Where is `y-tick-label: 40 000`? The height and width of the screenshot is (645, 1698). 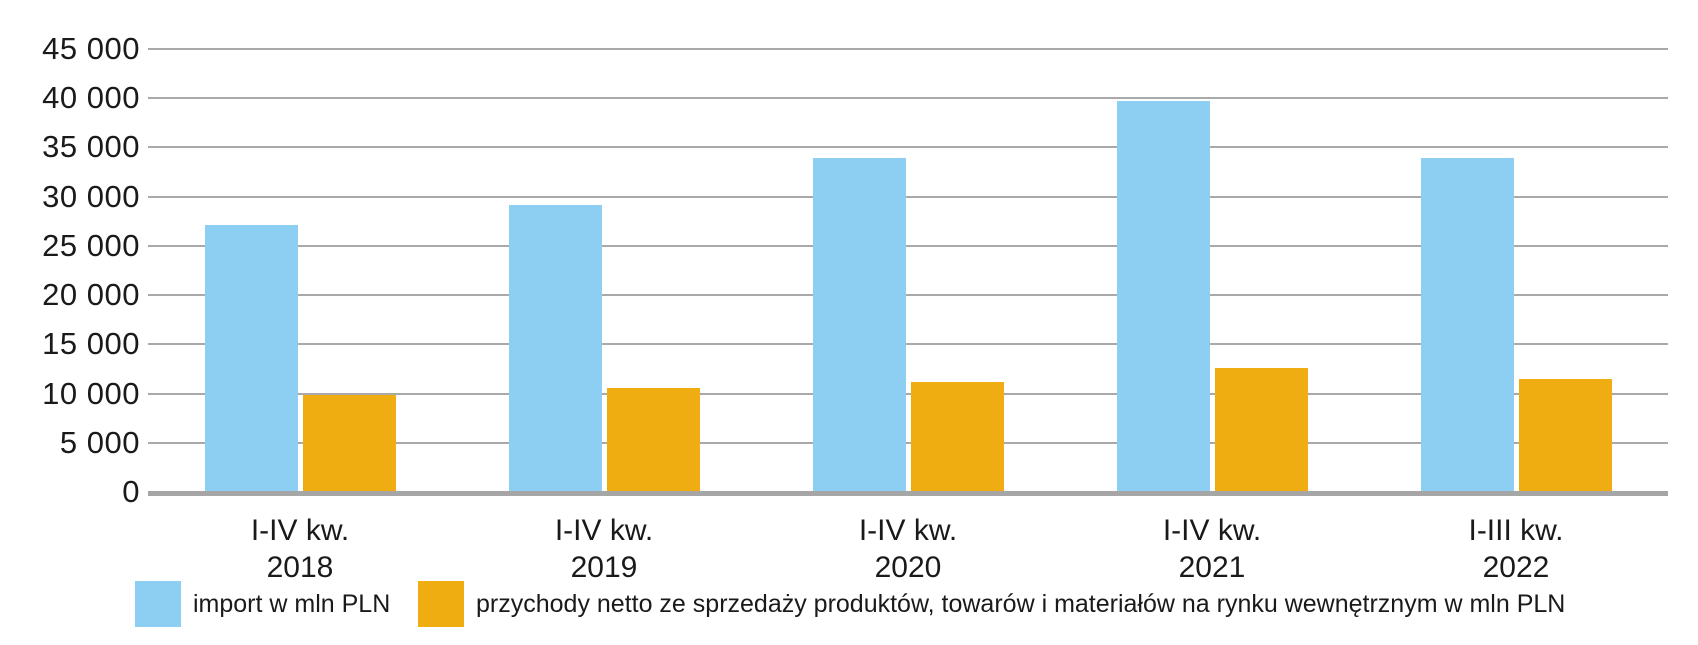
y-tick-label: 40 000 is located at coordinates (91, 98).